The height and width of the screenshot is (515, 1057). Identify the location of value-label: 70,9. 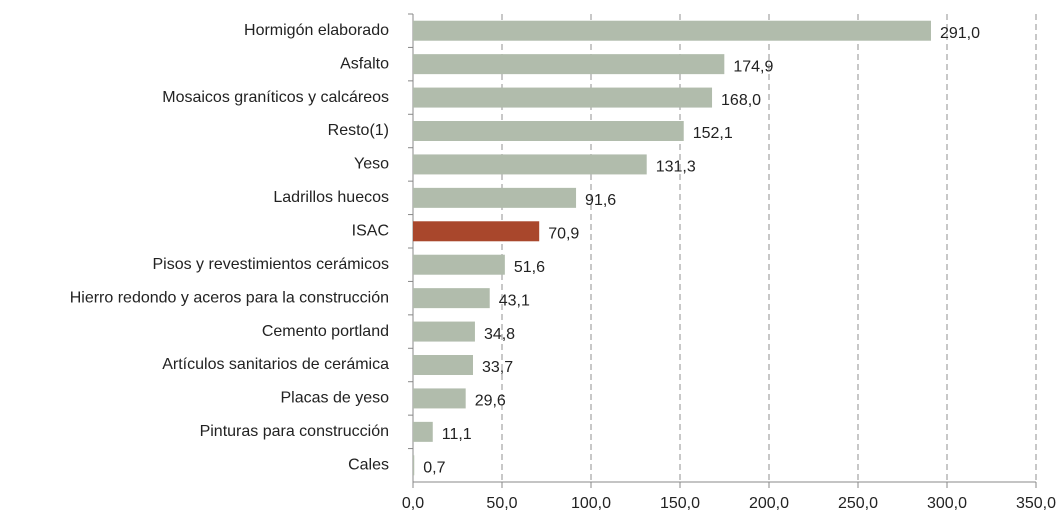
(563, 234).